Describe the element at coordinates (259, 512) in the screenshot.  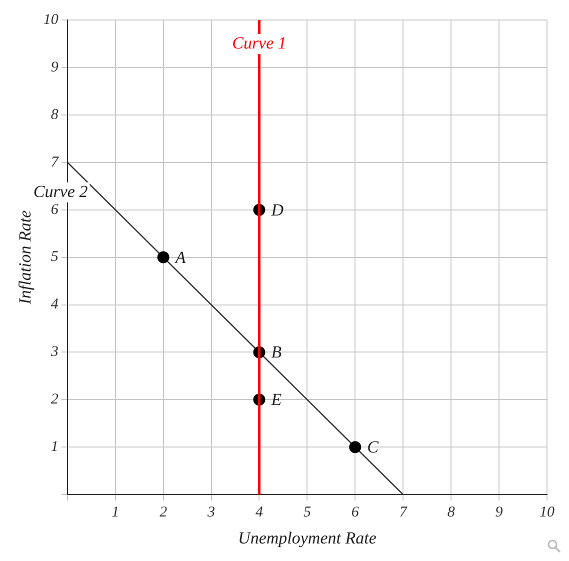
I see `x-tick-label: 4` at that location.